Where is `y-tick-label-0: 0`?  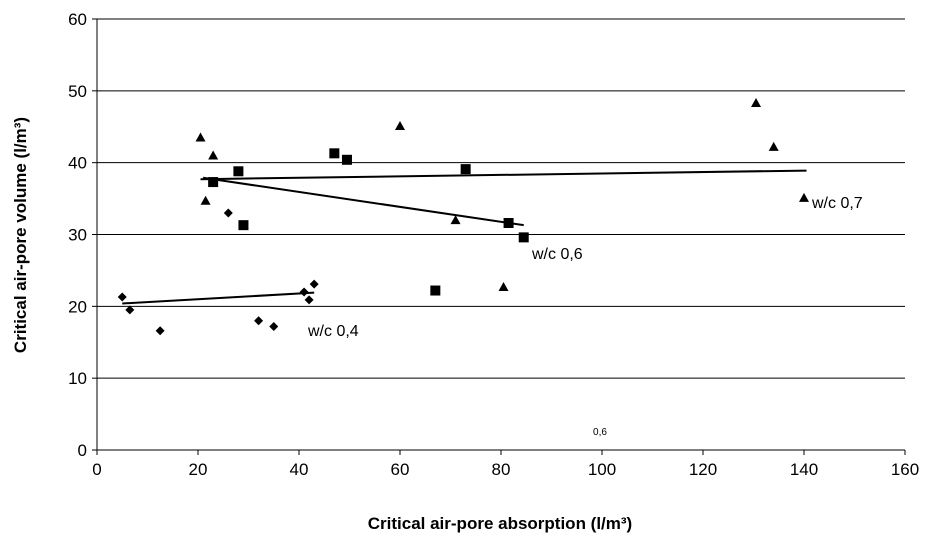
y-tick-label-0: 0 is located at coordinates (82, 450).